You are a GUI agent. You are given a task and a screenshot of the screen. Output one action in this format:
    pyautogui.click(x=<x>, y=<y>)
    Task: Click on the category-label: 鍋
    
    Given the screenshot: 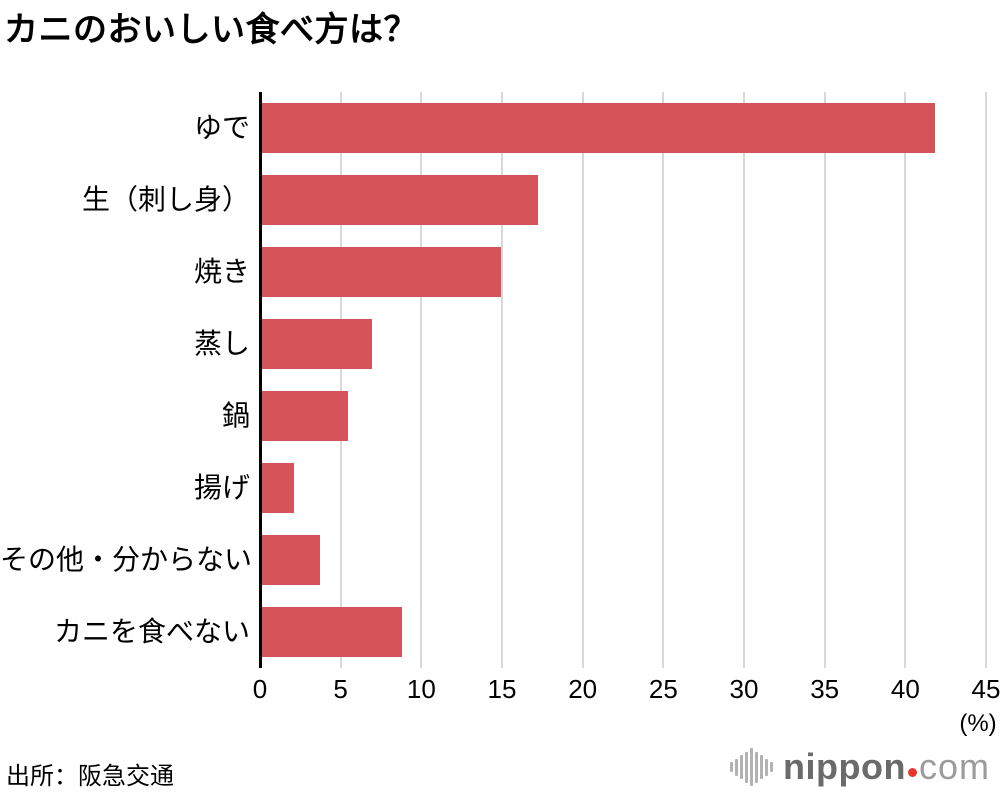 What is the action you would take?
    pyautogui.click(x=235, y=415)
    